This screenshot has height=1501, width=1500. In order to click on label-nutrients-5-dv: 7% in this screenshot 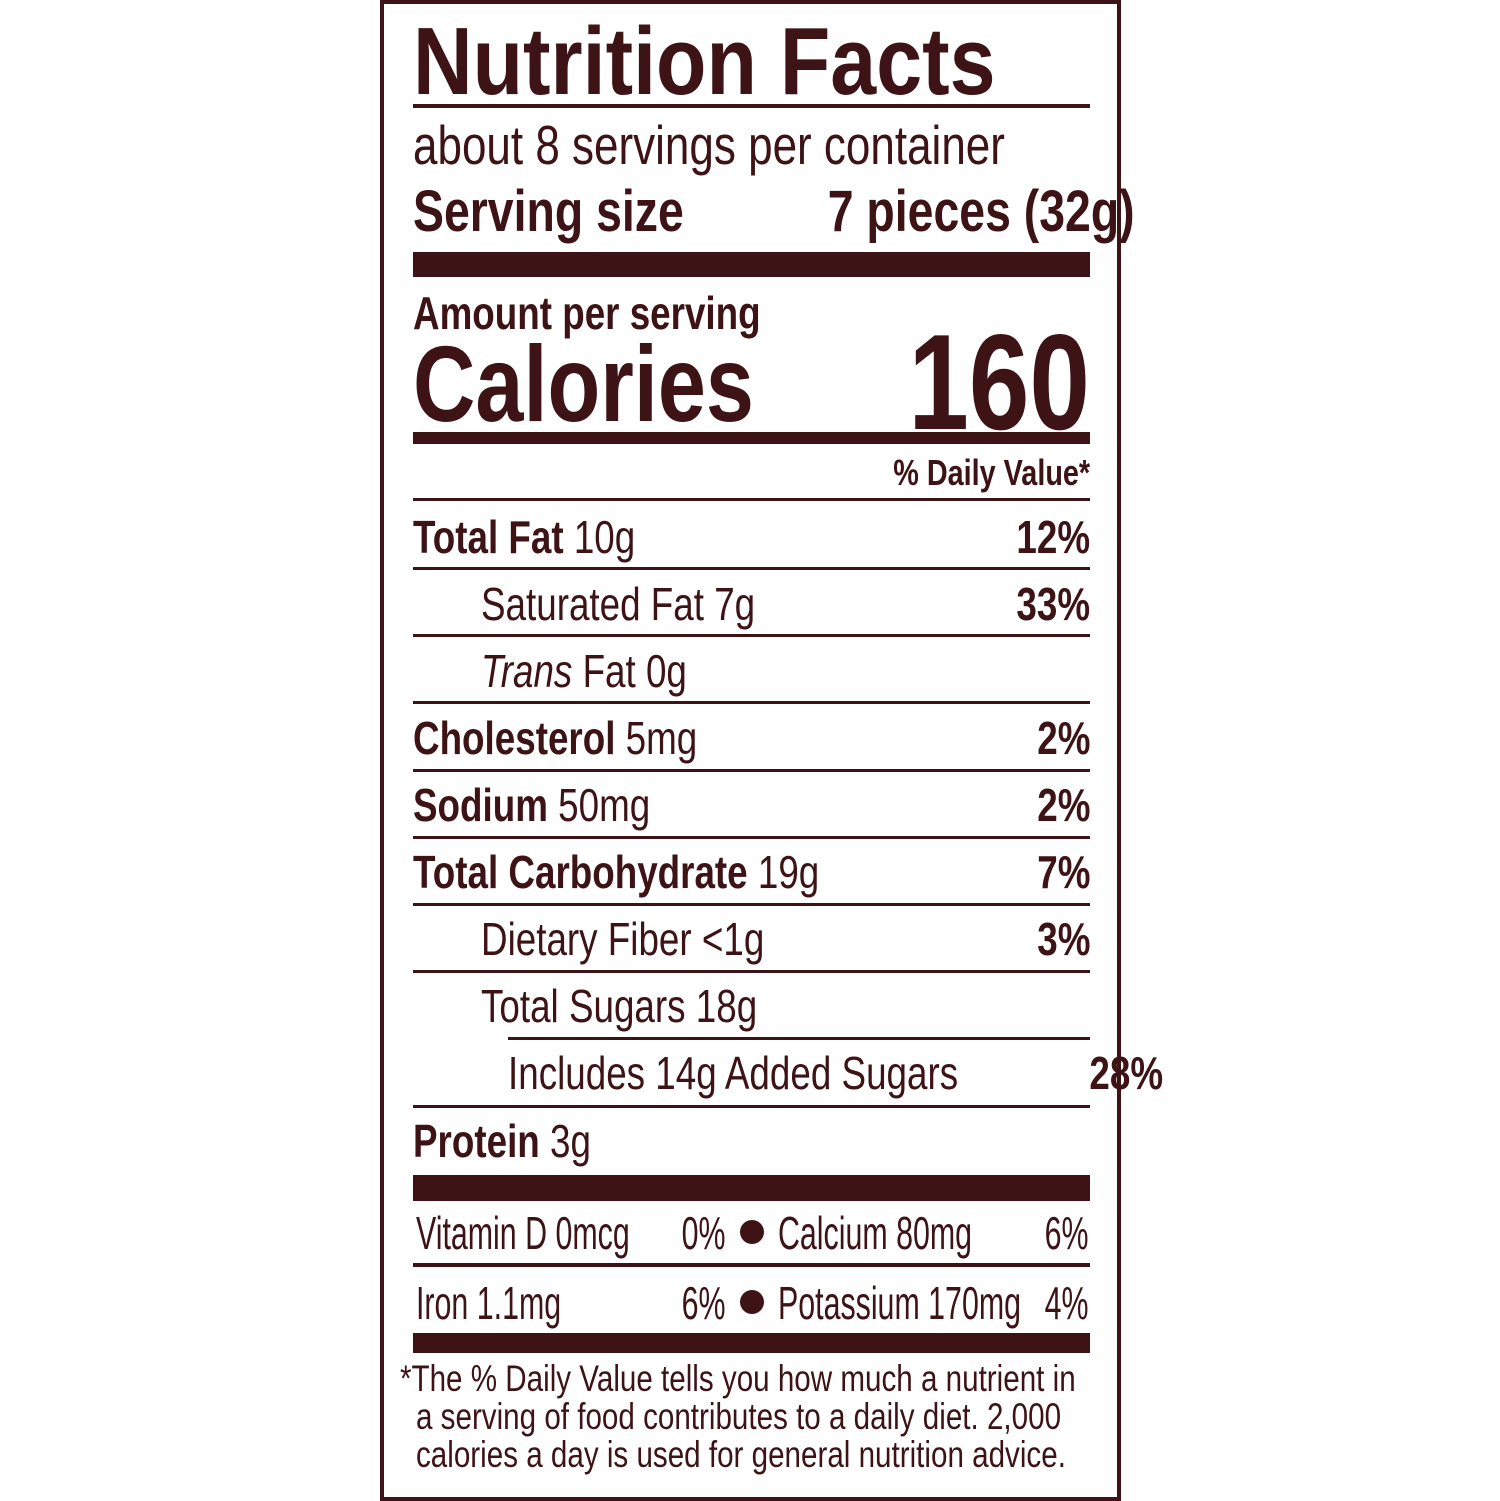, I will do `click(1063, 872)`.